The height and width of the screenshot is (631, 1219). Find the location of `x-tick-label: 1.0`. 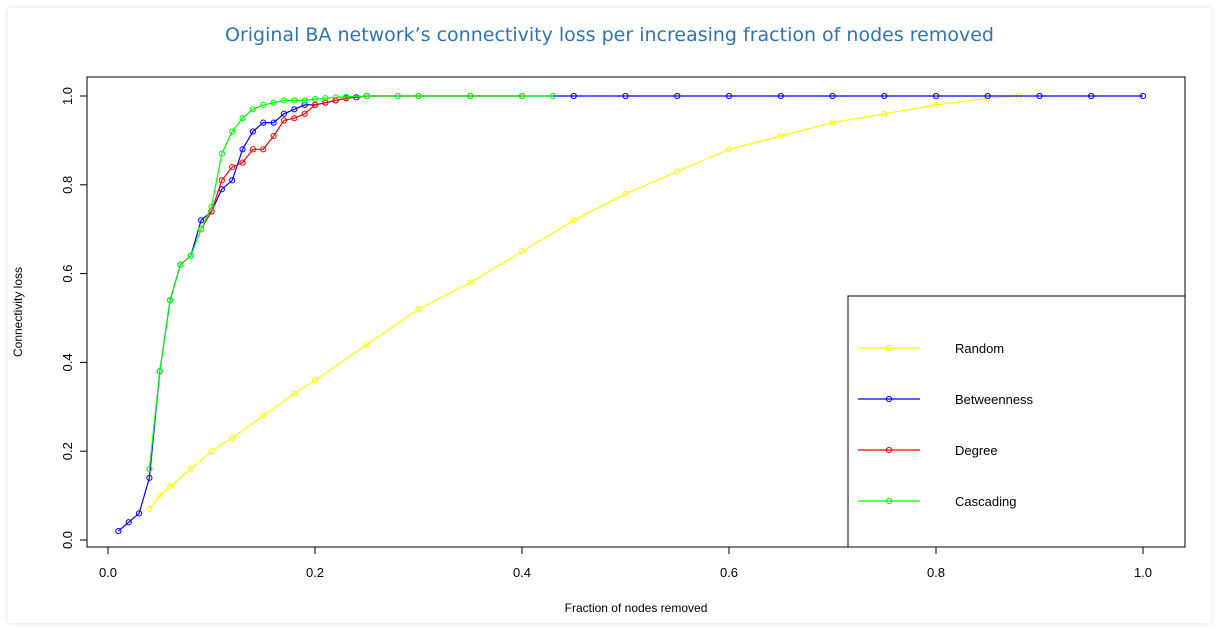

x-tick-label: 1.0 is located at coordinates (1143, 572).